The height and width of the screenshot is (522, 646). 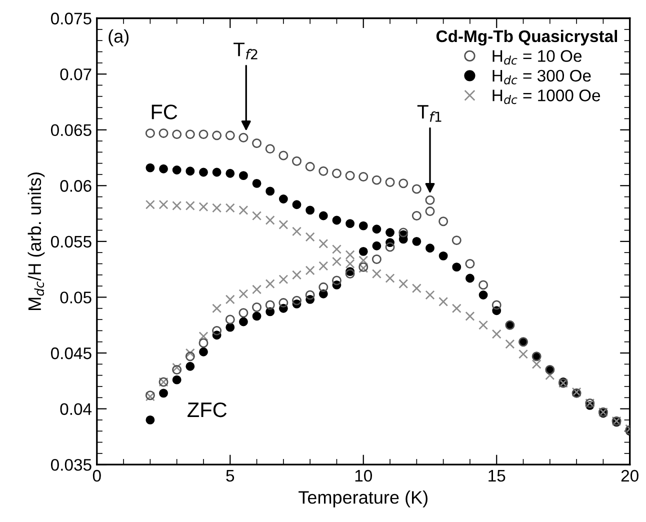 I want to click on x-tick-label: 10, so click(x=363, y=476).